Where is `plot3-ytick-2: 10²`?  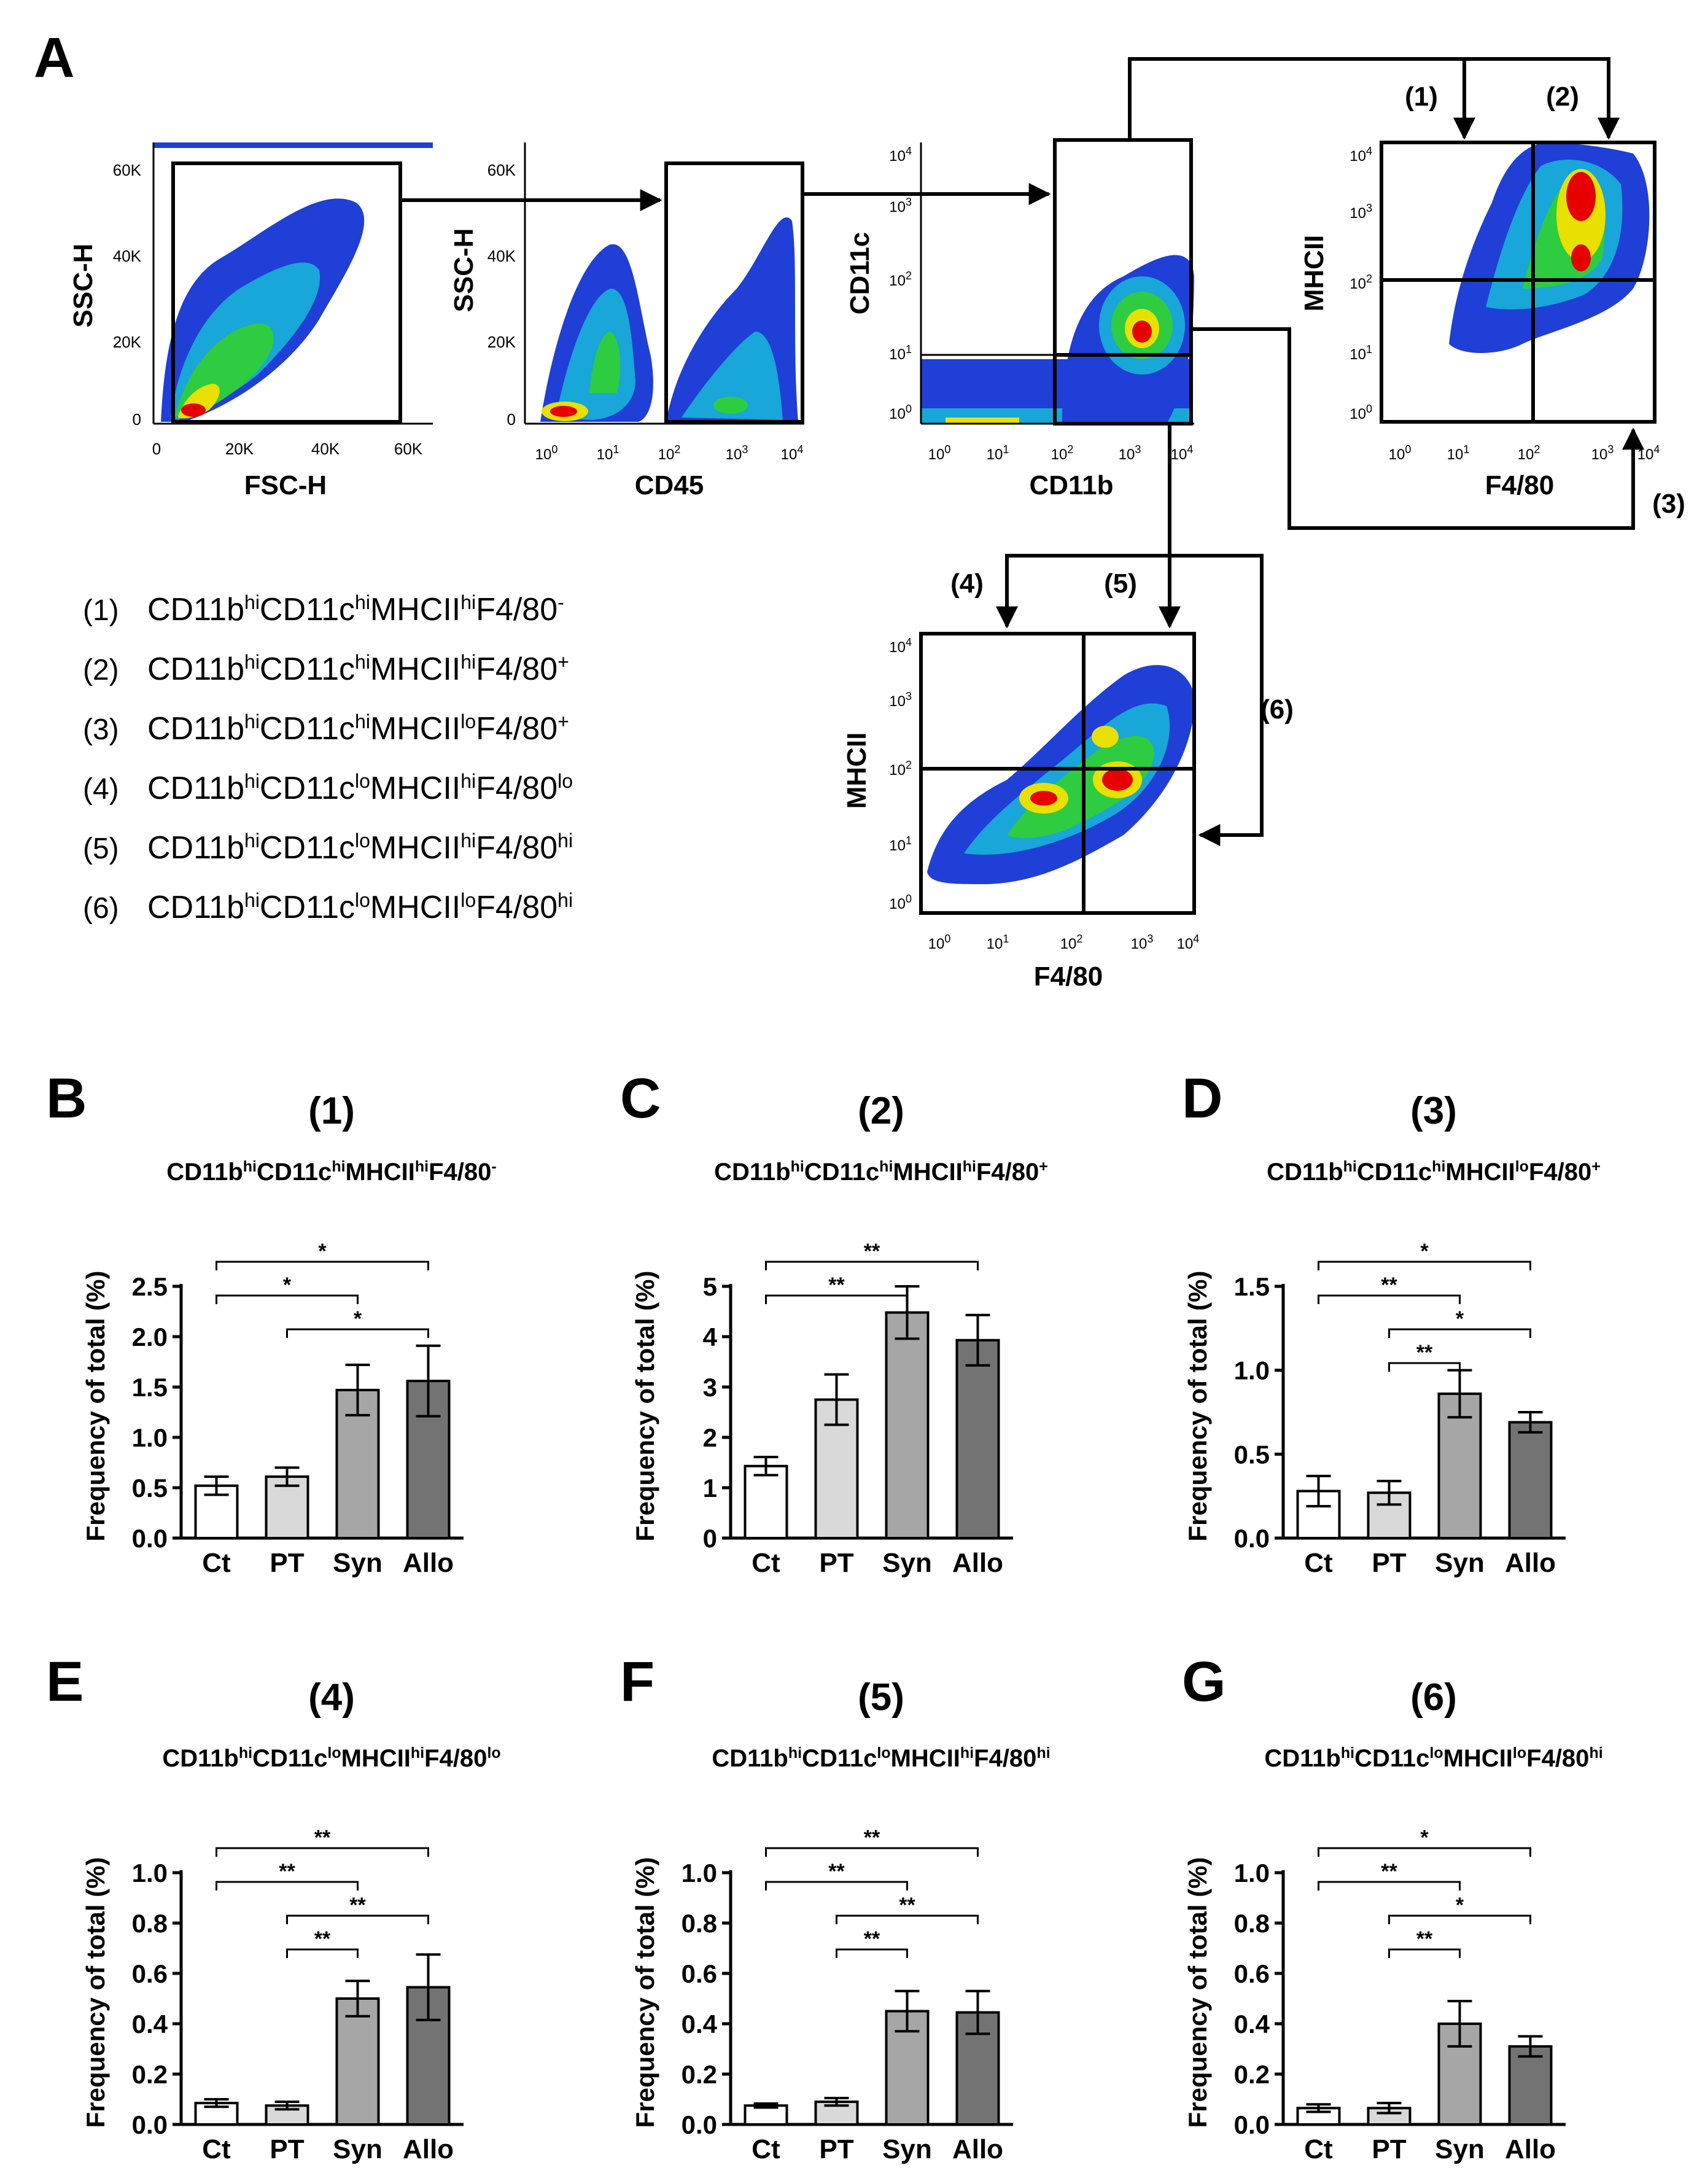
plot3-ytick-2: 10² is located at coordinates (900, 279).